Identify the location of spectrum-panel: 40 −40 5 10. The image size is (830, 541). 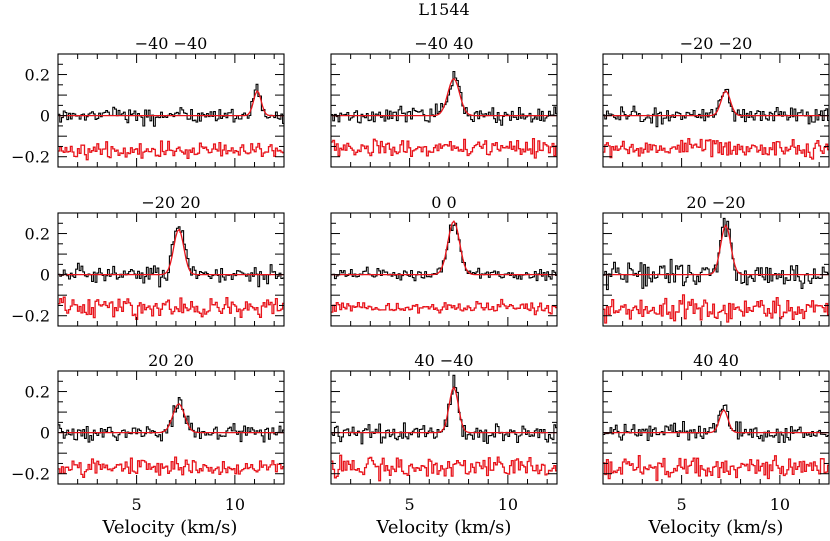
(444, 432).